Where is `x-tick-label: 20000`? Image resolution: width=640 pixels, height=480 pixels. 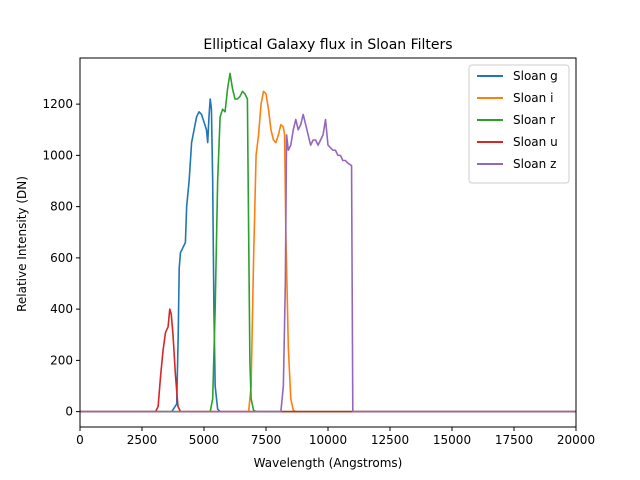 x-tick-label: 20000 is located at coordinates (576, 440).